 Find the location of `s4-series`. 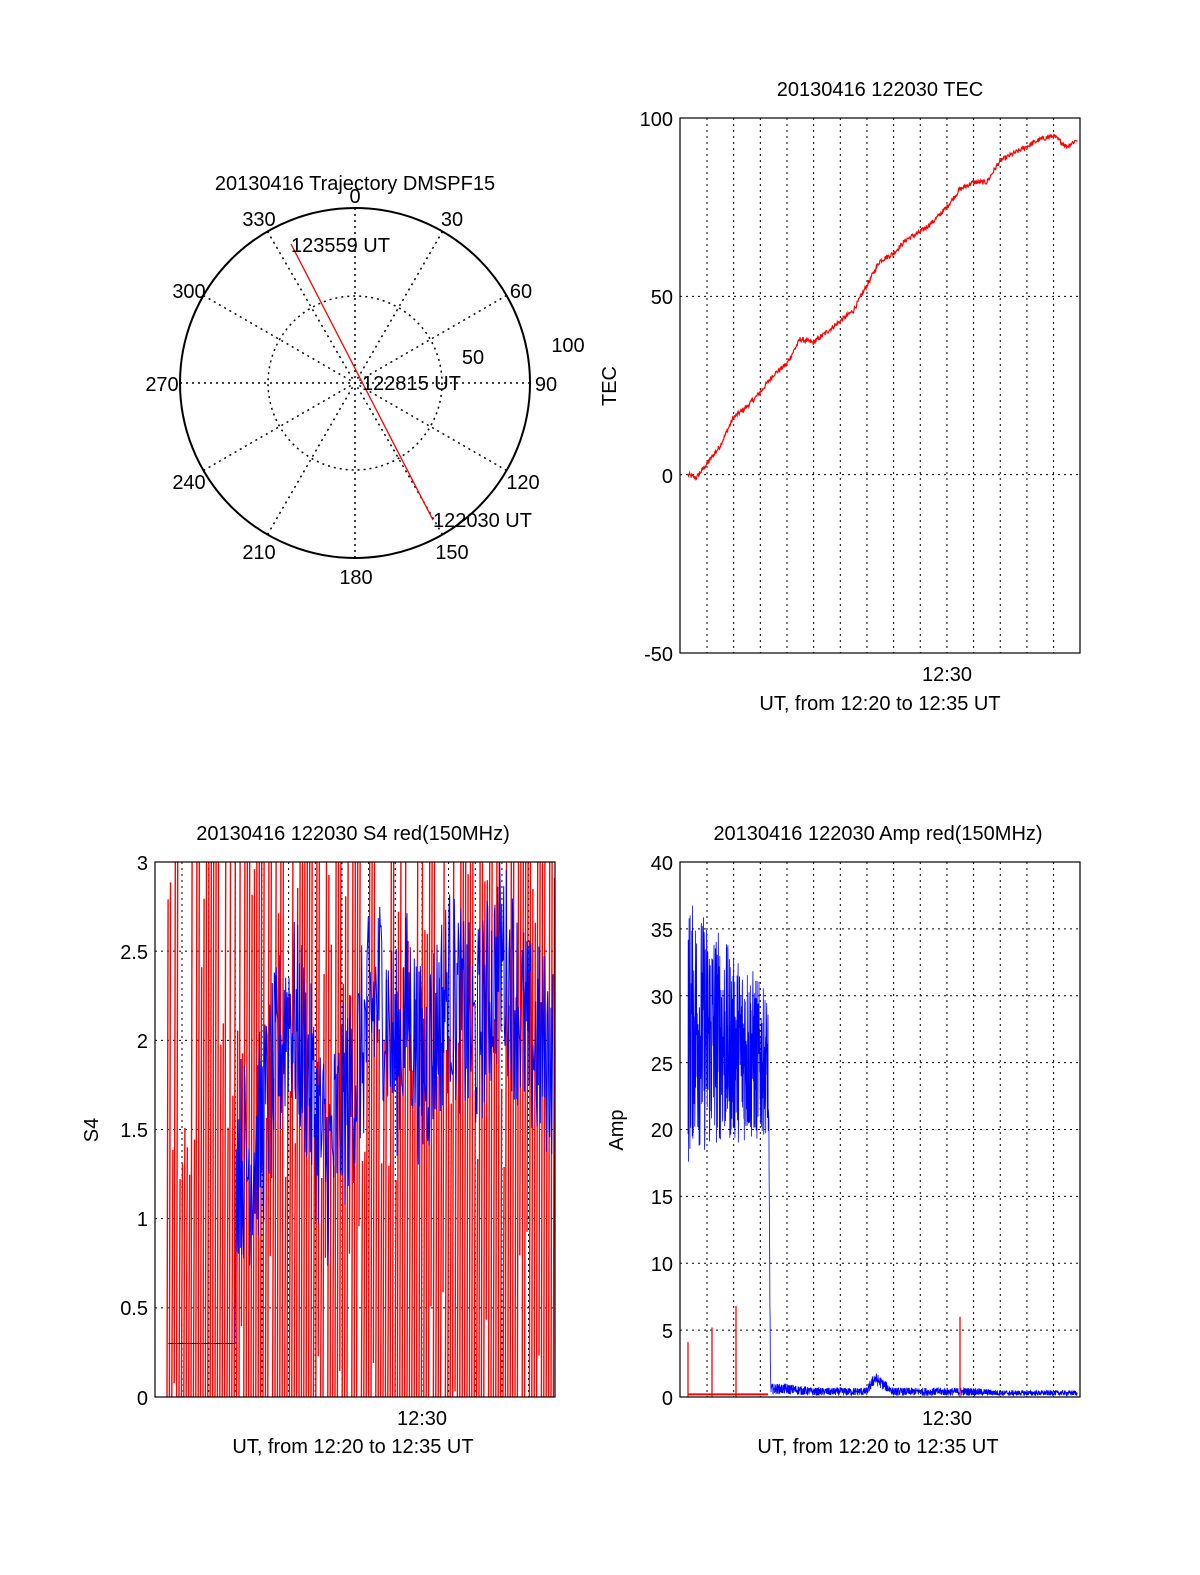

s4-series is located at coordinates (361, 1129).